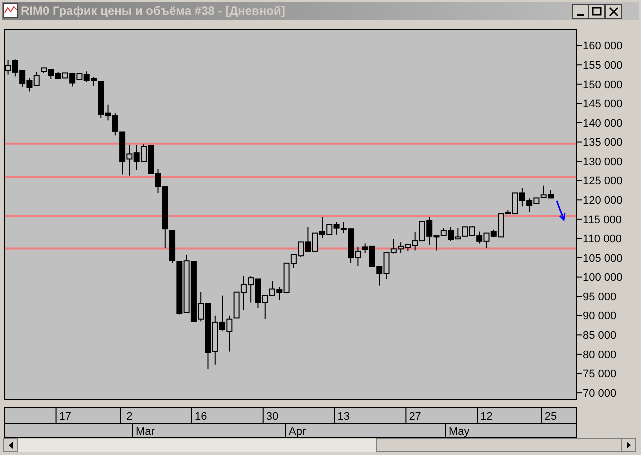 The width and height of the screenshot is (641, 455). What do you see at coordinates (602, 240) in the screenshot?
I see `y-tick-label: 110 000` at bounding box center [602, 240].